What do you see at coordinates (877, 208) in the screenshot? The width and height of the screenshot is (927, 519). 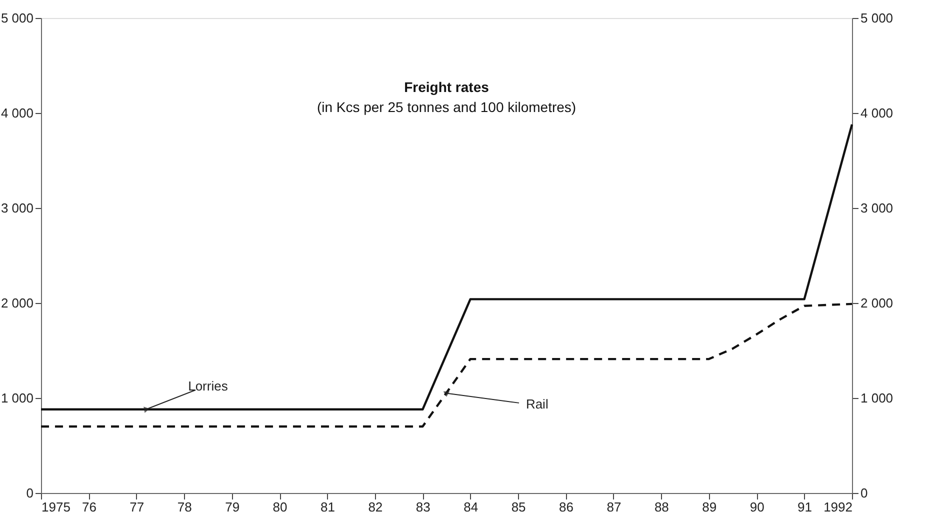 I see `y2-tick-label: 3 000` at bounding box center [877, 208].